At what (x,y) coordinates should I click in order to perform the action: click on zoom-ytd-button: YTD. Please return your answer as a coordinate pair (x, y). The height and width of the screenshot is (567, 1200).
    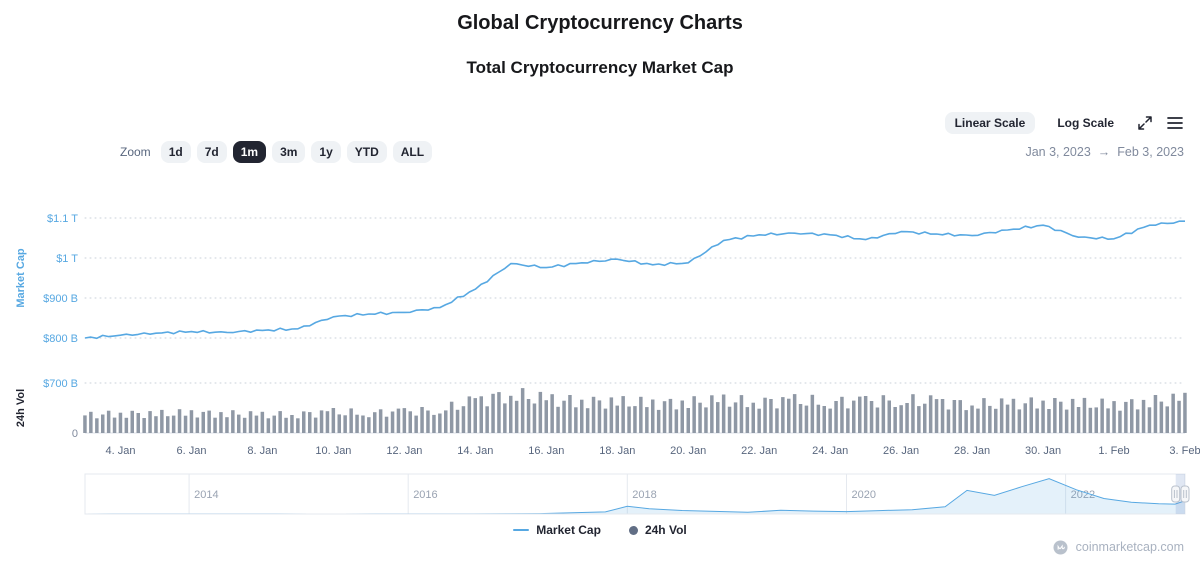
    Looking at the image, I should click on (366, 152).